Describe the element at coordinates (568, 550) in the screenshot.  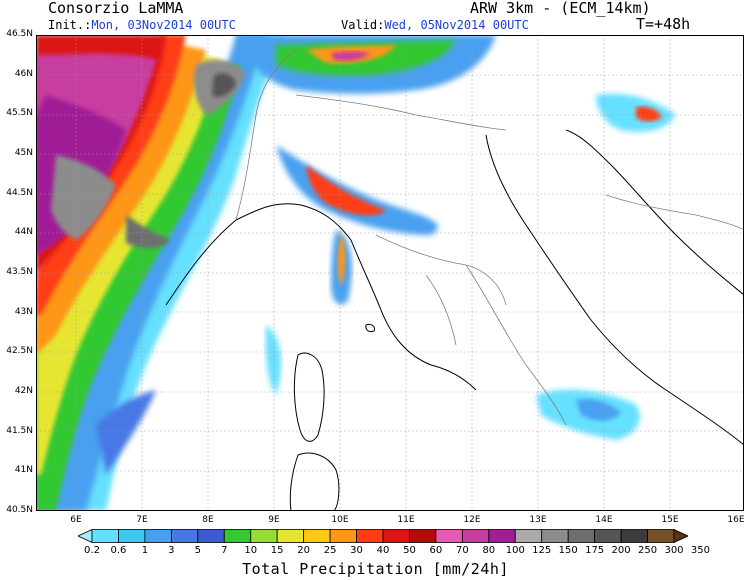
I see `colorbar-level-label: 150` at that location.